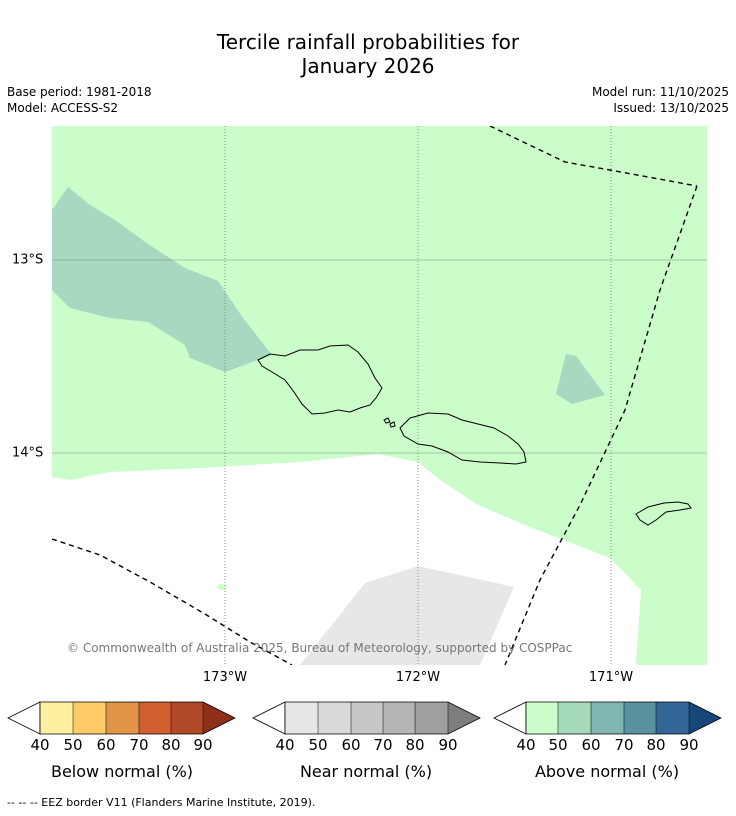 The height and width of the screenshot is (816, 736). Describe the element at coordinates (580, 379) in the screenshot. I see `above-normal-50-patch` at that location.